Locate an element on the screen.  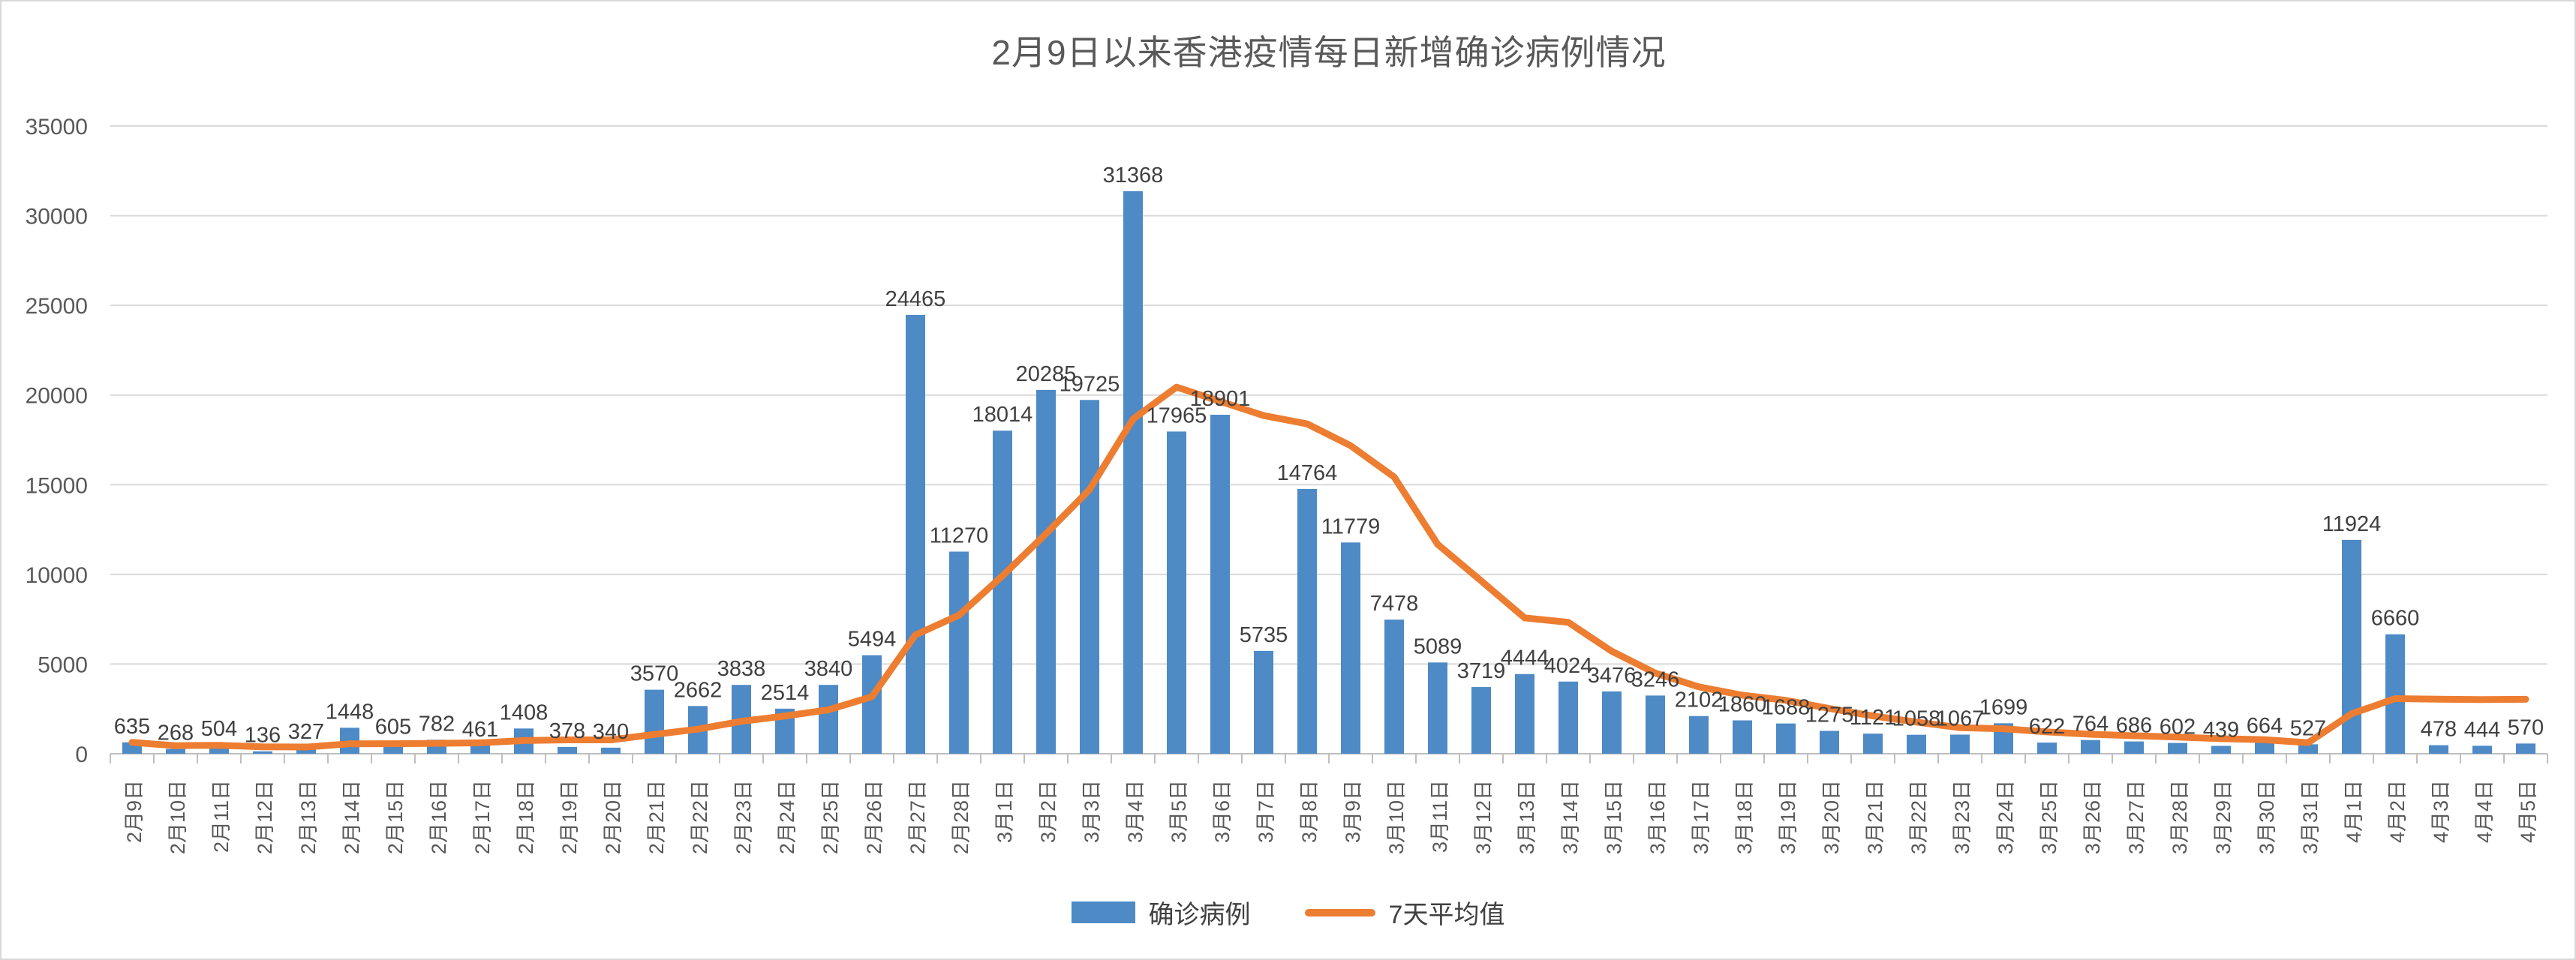
bar-value-label: 686 is located at coordinates (2134, 726).